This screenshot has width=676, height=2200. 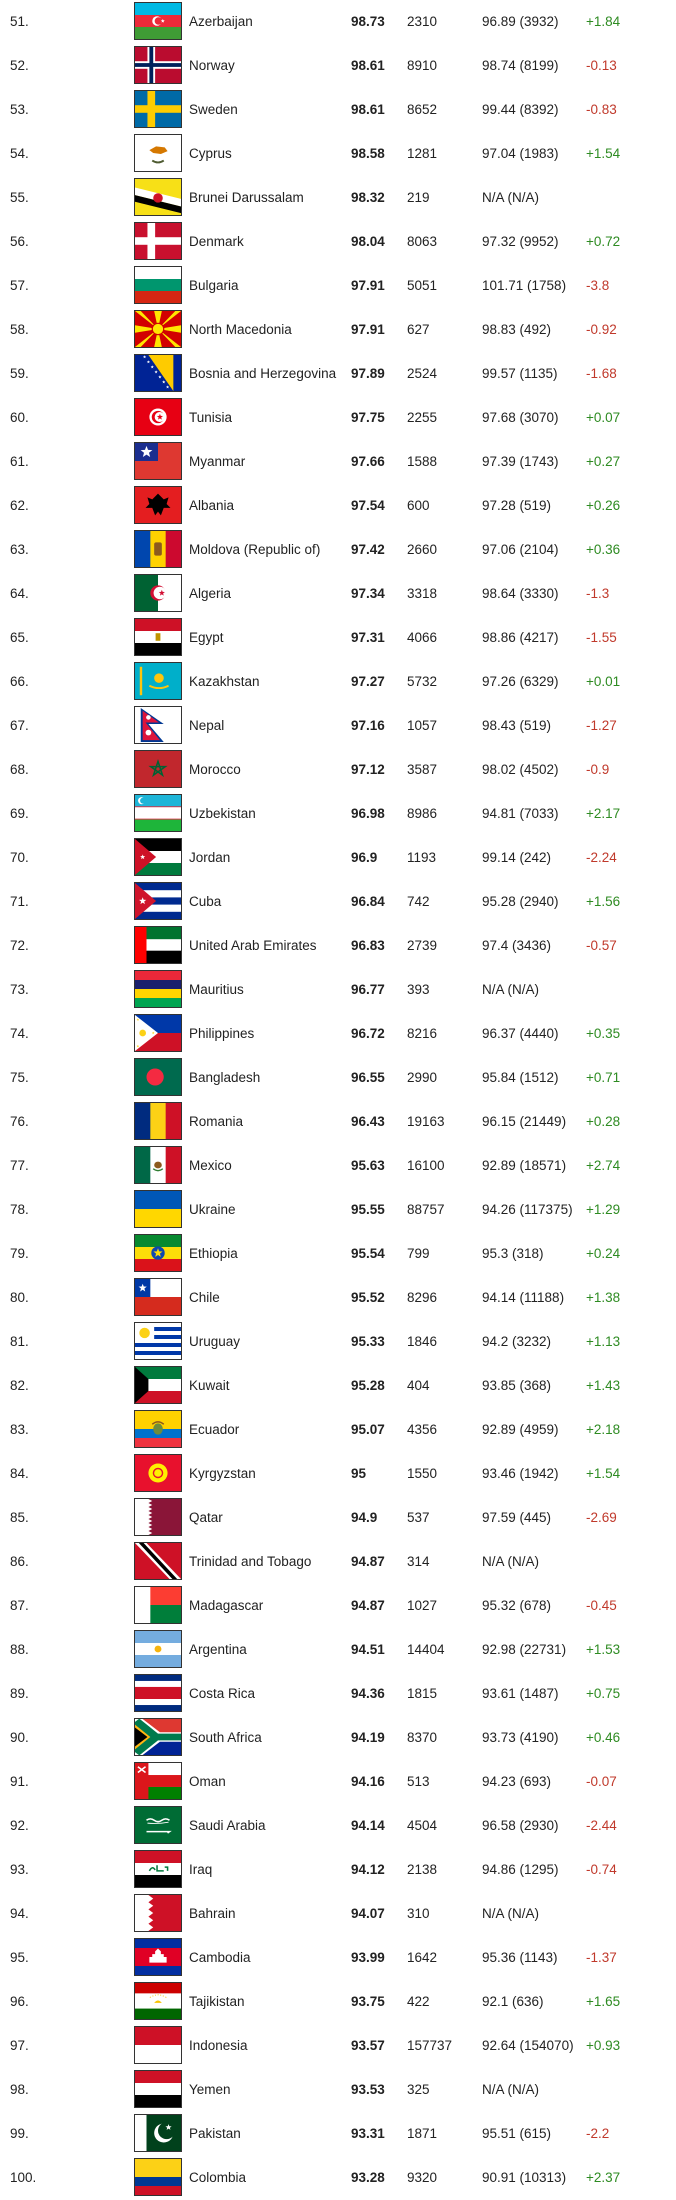 What do you see at coordinates (19, 901) in the screenshot?
I see `rank-cell: 71.` at bounding box center [19, 901].